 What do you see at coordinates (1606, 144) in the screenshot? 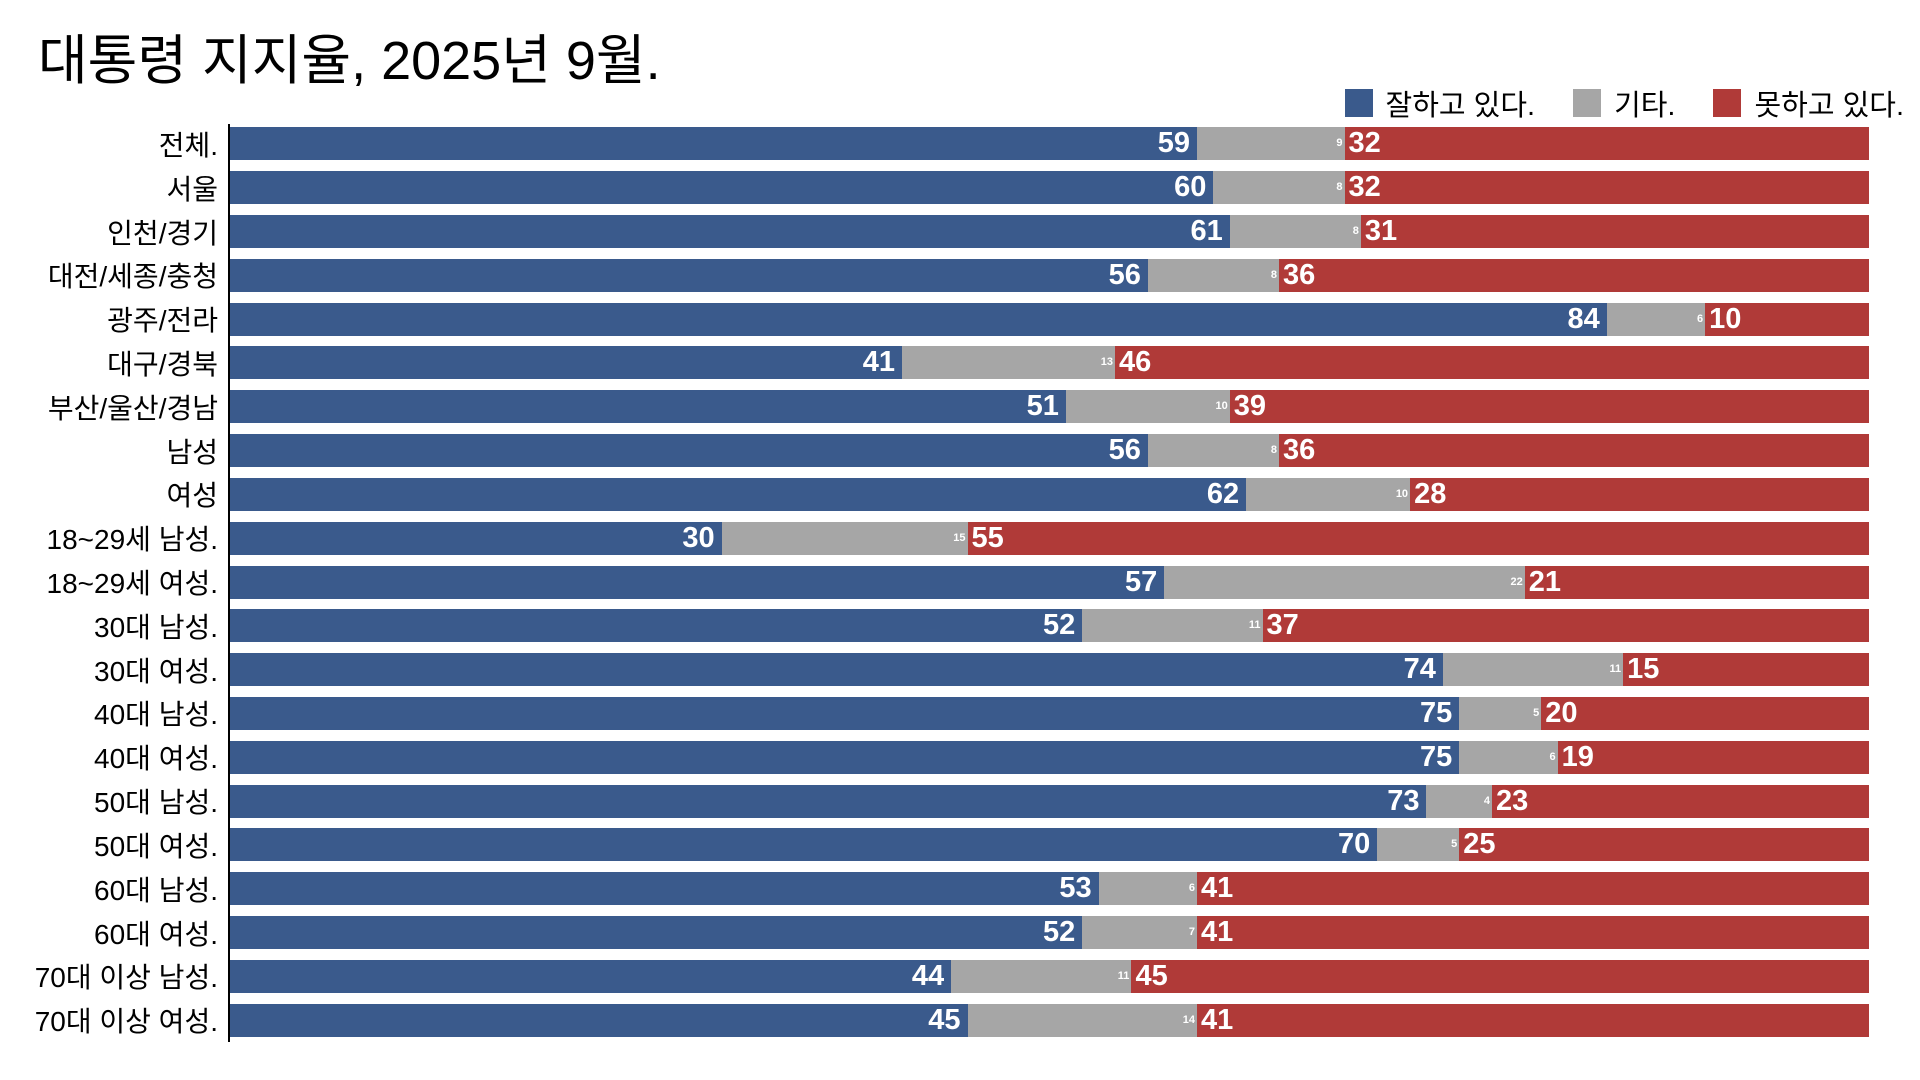
I see `bar-segment-disapprove: 32` at bounding box center [1606, 144].